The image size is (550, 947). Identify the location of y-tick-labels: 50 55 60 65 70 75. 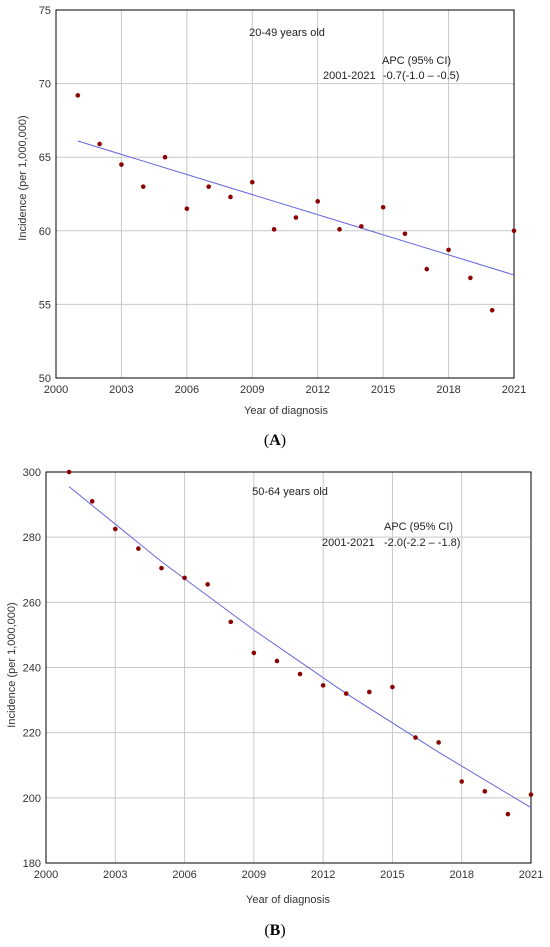
(45, 195).